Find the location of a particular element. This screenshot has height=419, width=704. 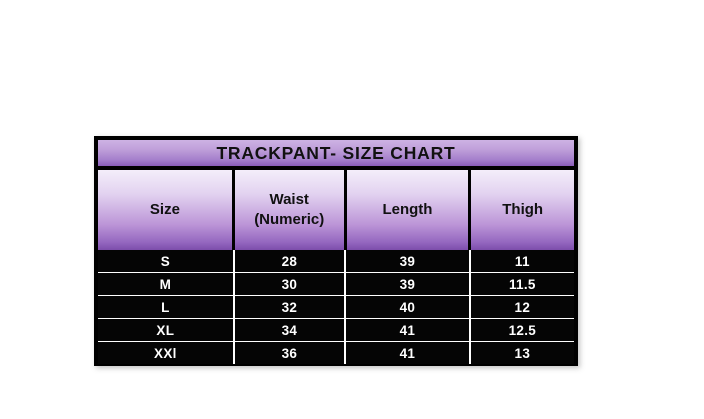

table-title: TRACKPANT- SIZE CHART is located at coordinates (336, 152).